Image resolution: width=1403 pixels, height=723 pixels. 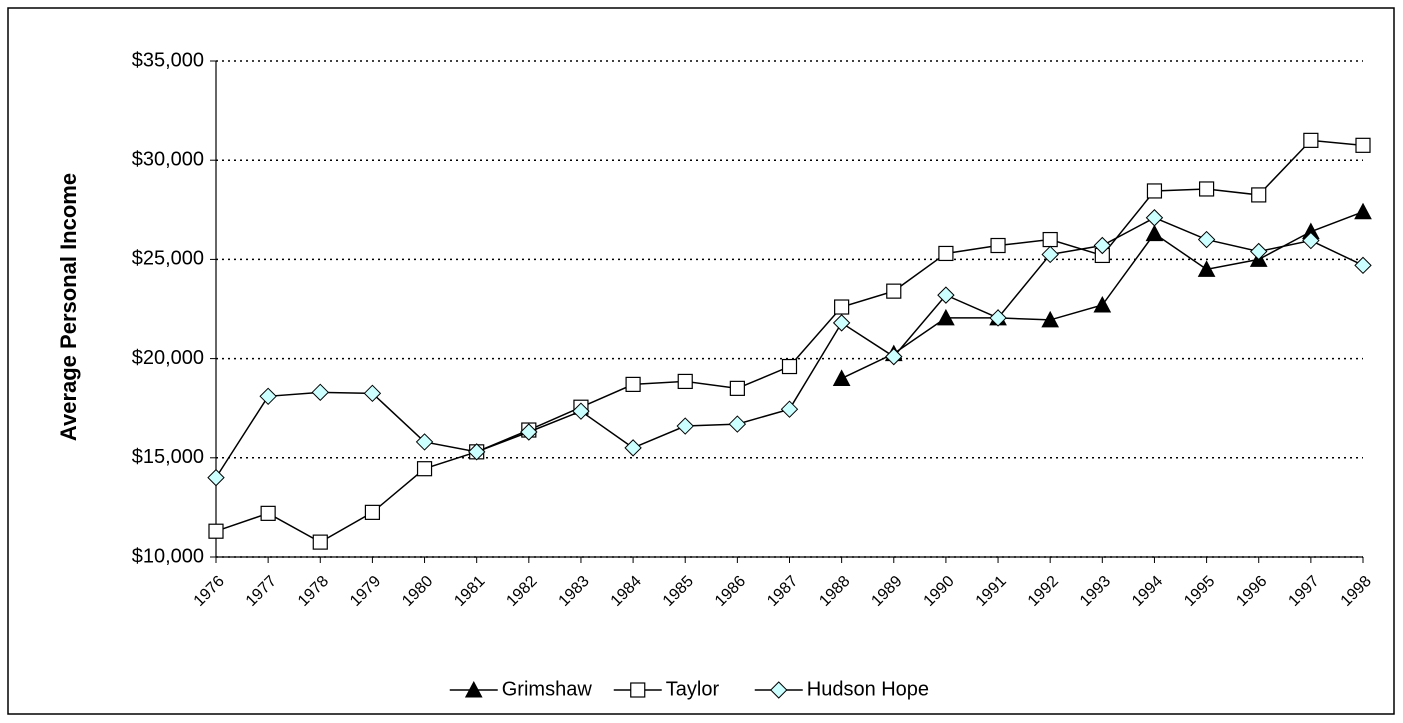 I want to click on legend-label: Grimshaw, so click(x=547, y=689).